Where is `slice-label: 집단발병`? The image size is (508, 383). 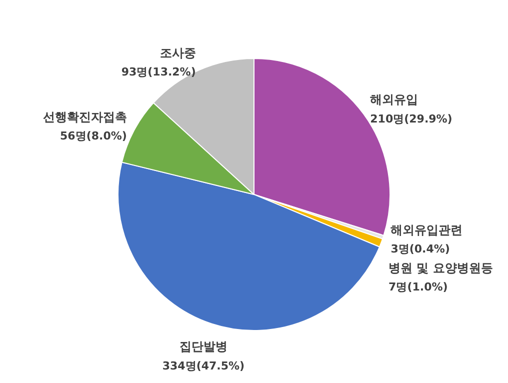
slice-label: 집단발병 is located at coordinates (203, 347).